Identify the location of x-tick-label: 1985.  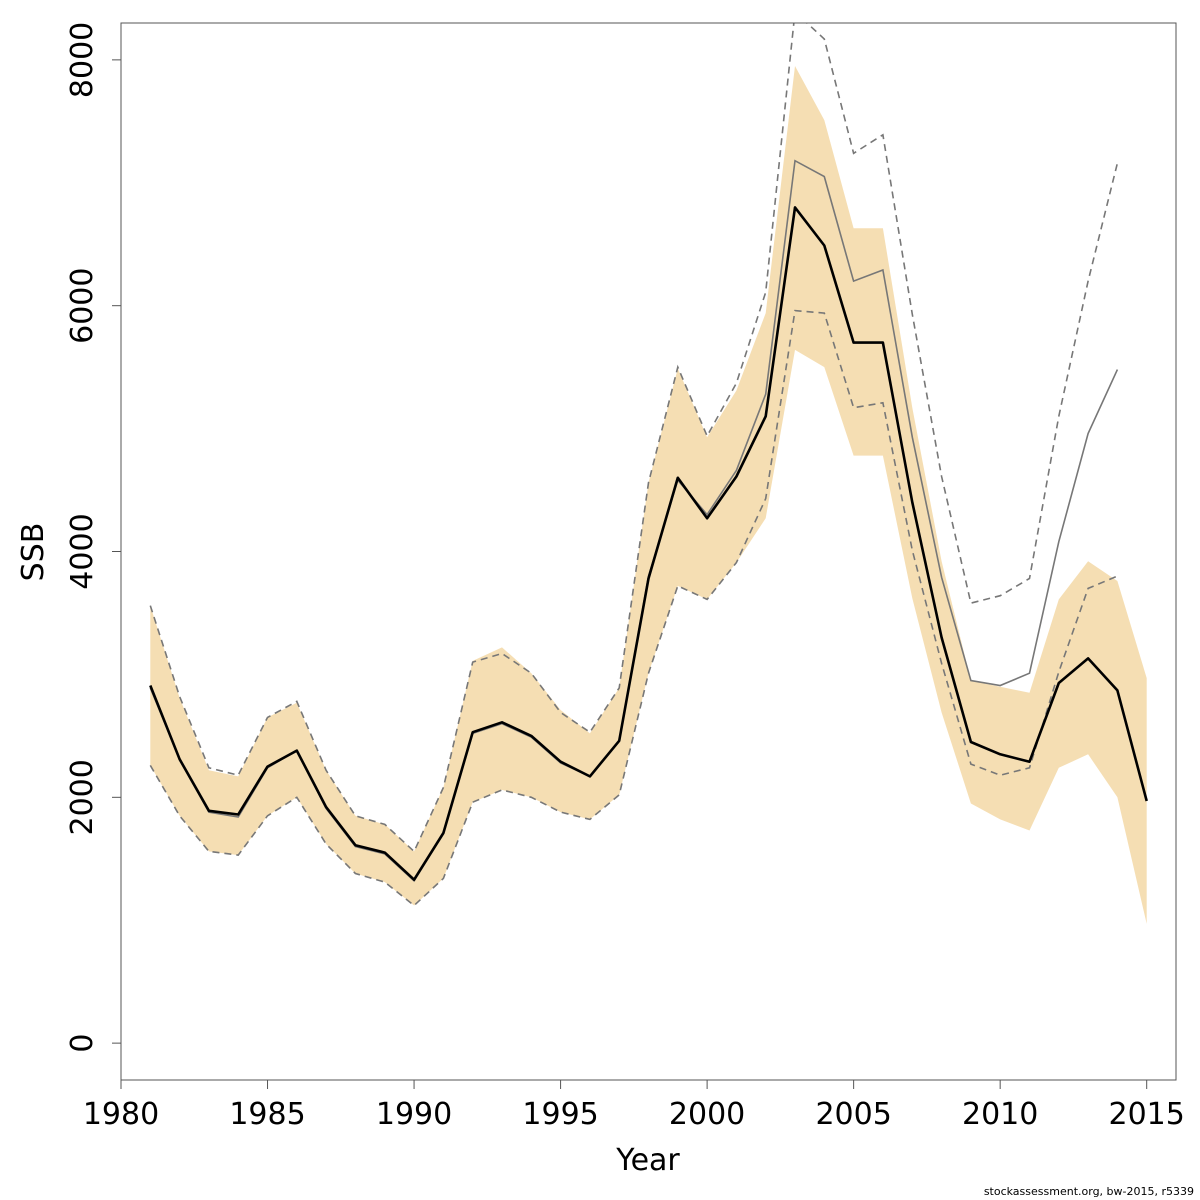
(267, 1114).